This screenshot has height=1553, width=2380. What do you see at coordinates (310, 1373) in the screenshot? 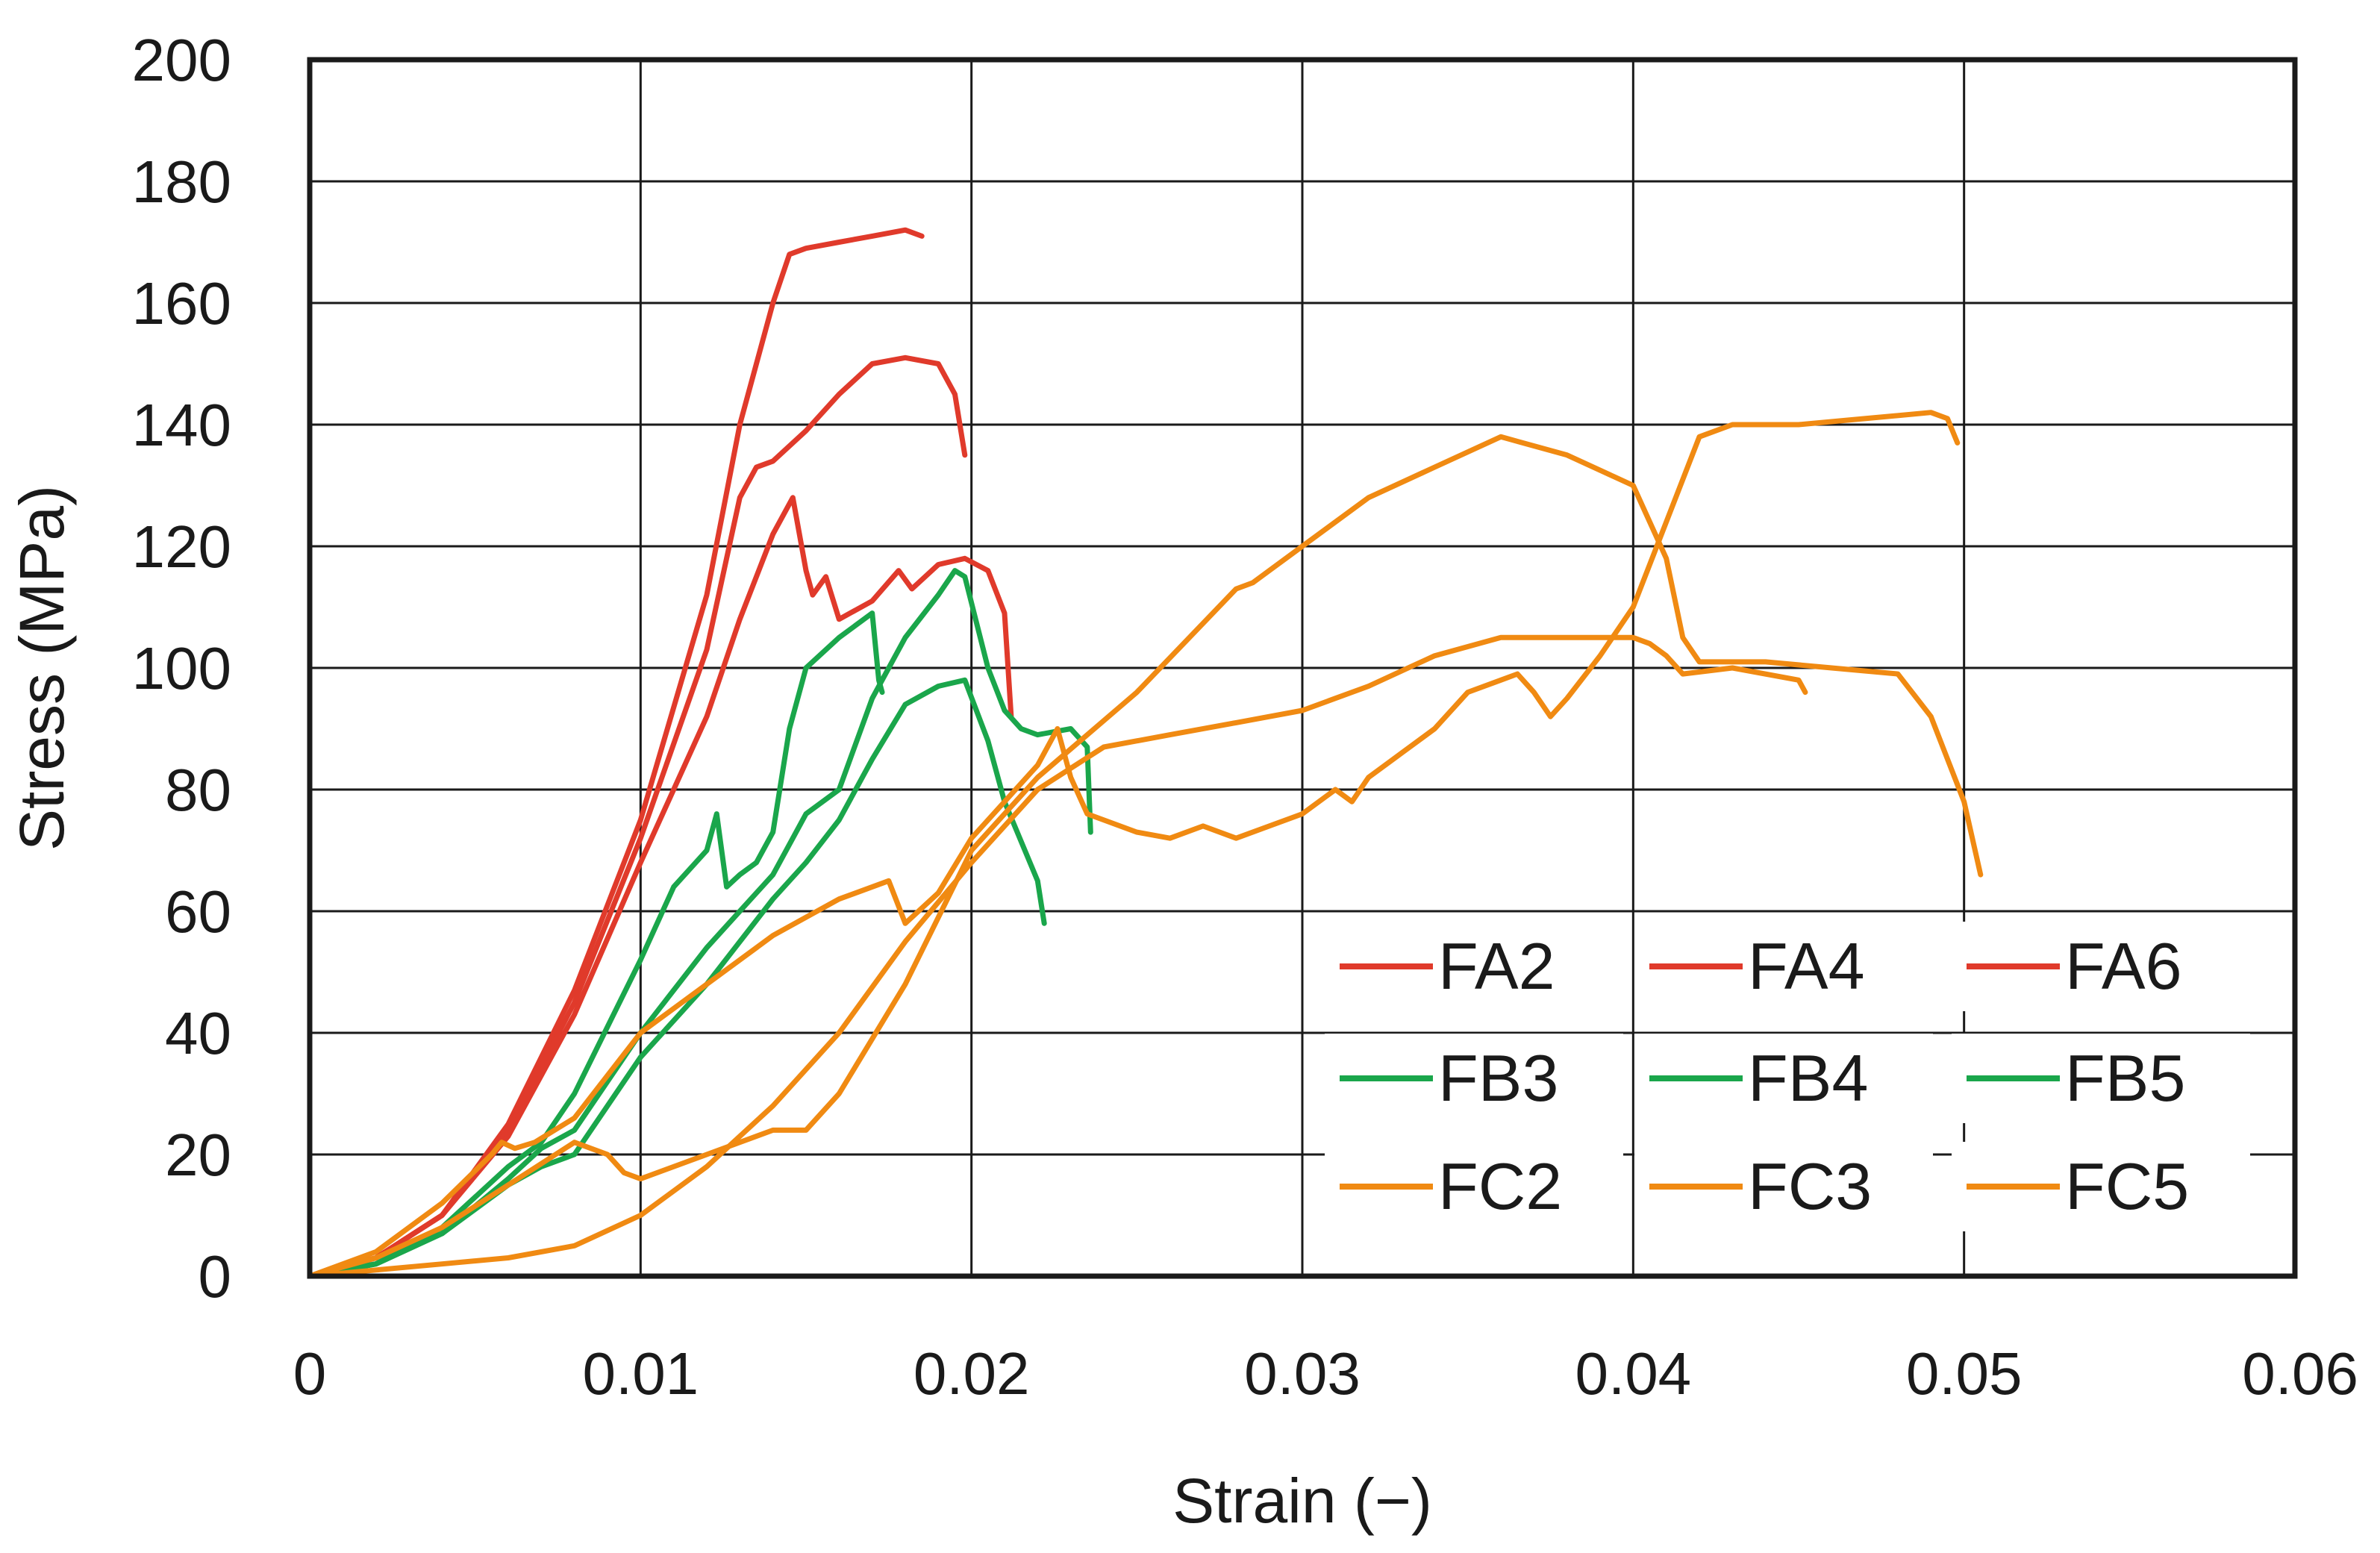
I see `x-tick-label: 0` at bounding box center [310, 1373].